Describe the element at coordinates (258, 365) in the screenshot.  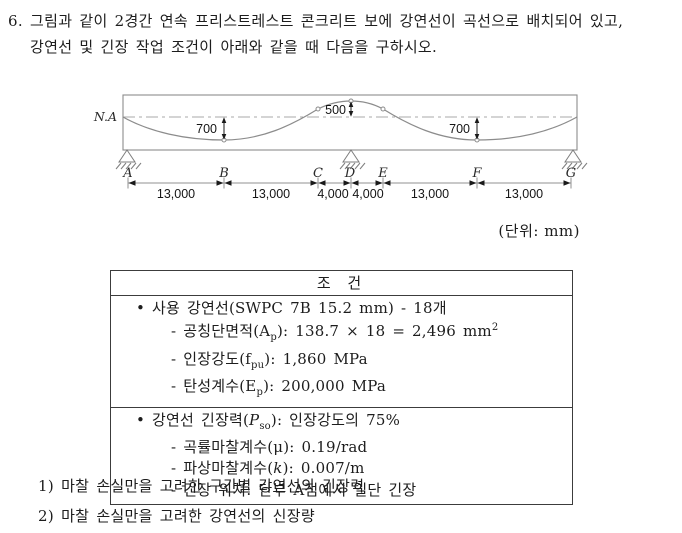
I see `subscript-fpu: pu` at that location.